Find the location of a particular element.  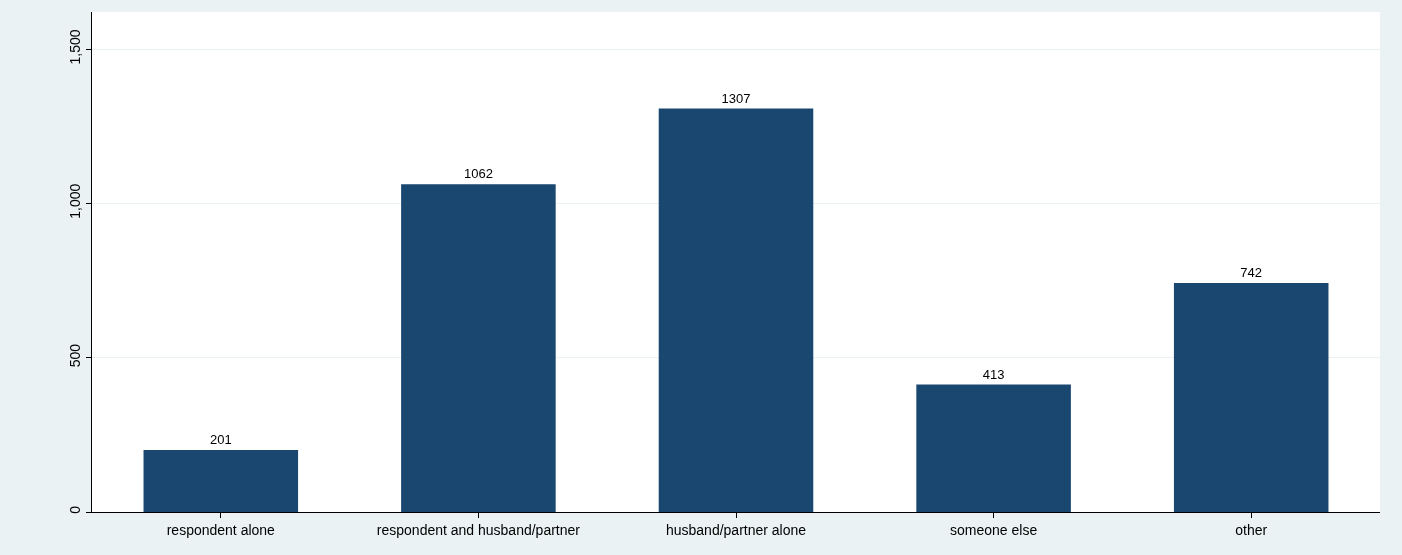

y-tick-label: 0 is located at coordinates (75, 509).